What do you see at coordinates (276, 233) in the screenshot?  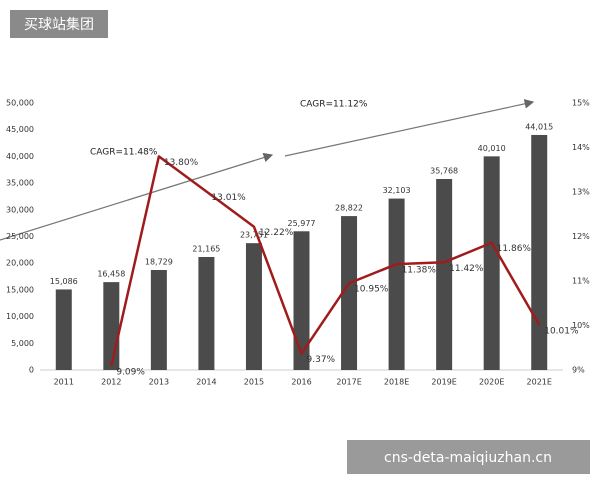 I see `line-value-label: 12.22%` at bounding box center [276, 233].